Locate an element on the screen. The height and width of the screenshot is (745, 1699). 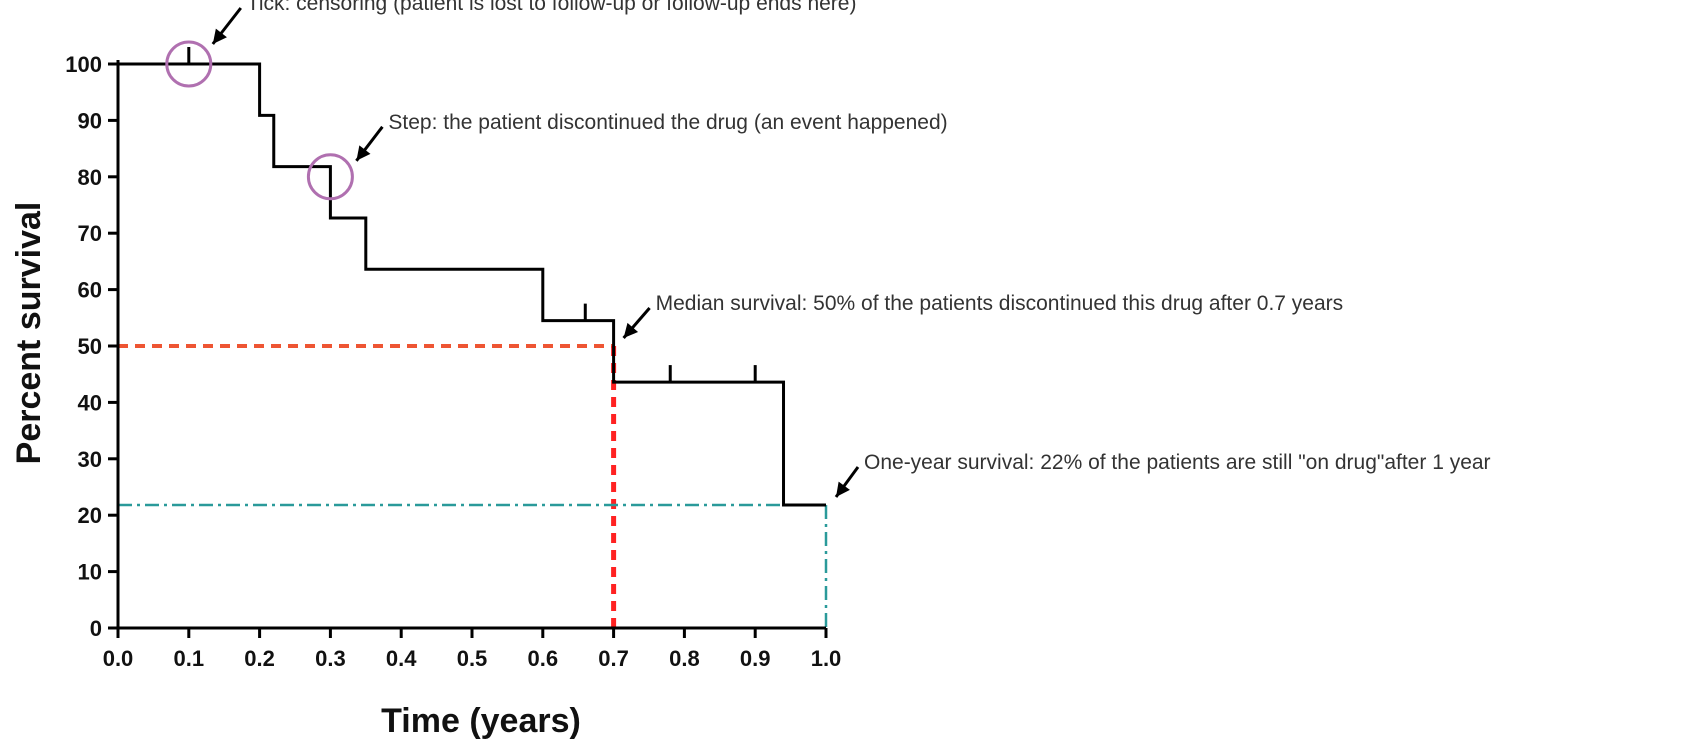
x-tick-label: 0.0 is located at coordinates (118, 658).